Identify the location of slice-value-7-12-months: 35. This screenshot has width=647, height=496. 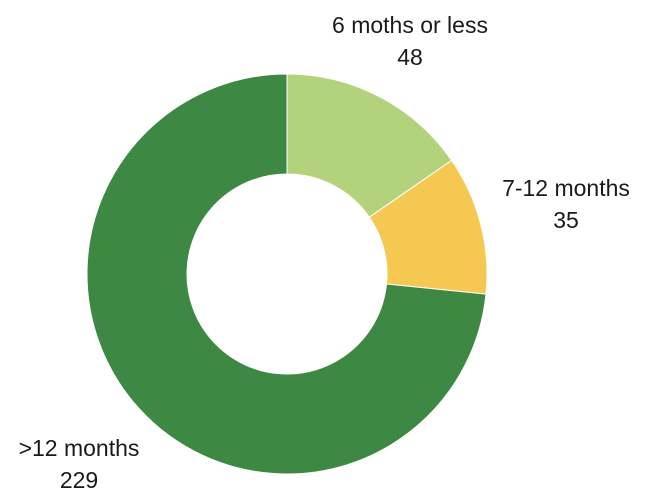
(566, 220).